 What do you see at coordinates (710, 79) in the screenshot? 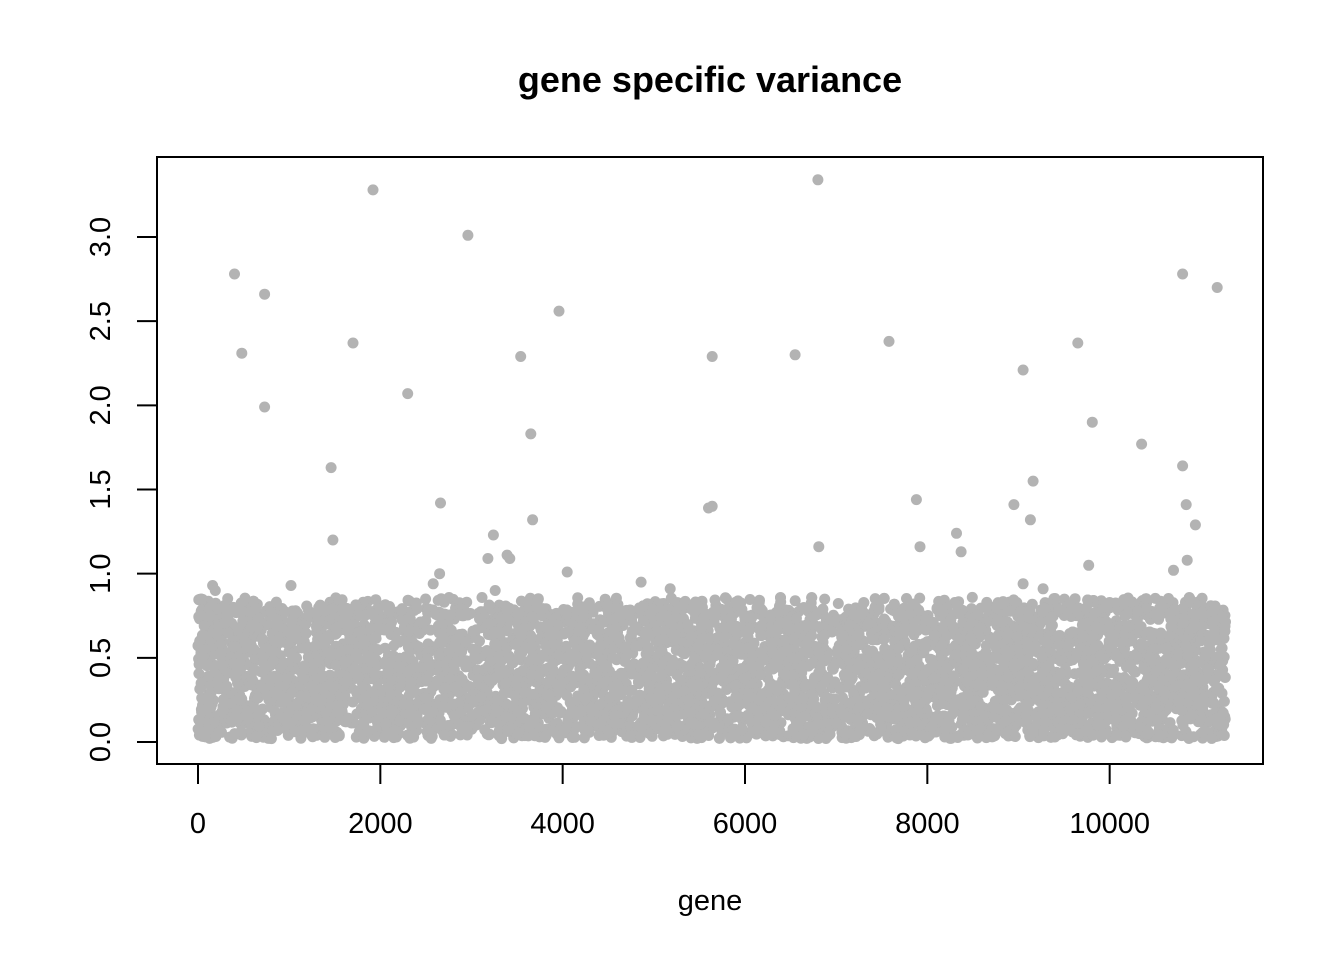
I see `chart-title: gene specific variance` at bounding box center [710, 79].